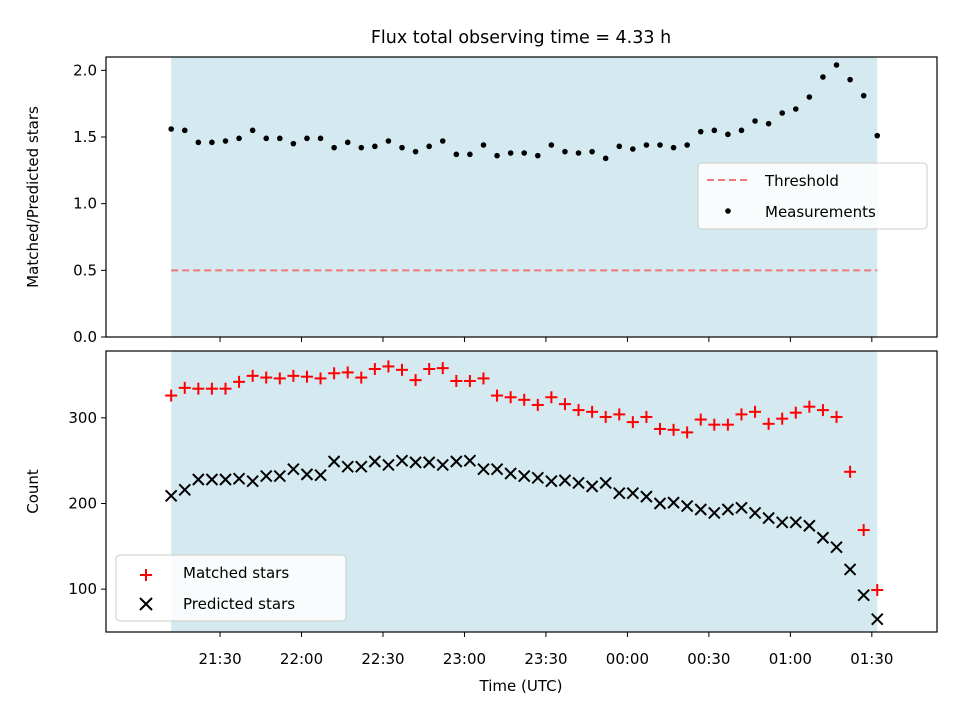  What do you see at coordinates (82, 589) in the screenshot?
I see `bottom-y-tick-label: 100` at bounding box center [82, 589].